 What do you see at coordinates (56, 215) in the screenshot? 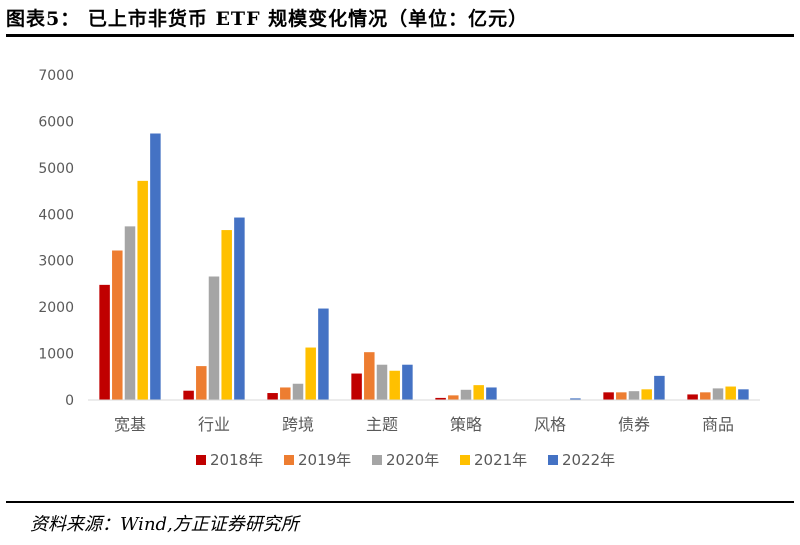
I see `y-tick-label: 4000` at bounding box center [56, 215].